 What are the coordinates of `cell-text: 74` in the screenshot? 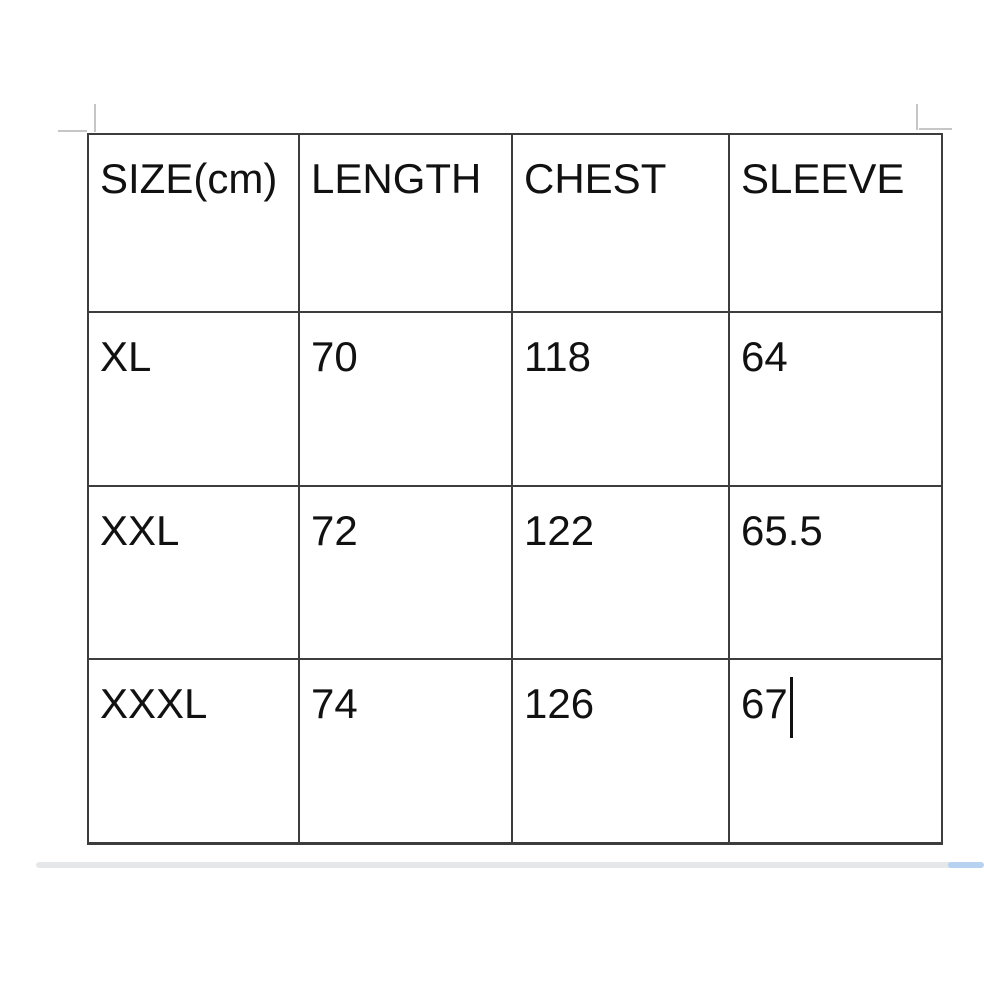 It's located at (334, 703).